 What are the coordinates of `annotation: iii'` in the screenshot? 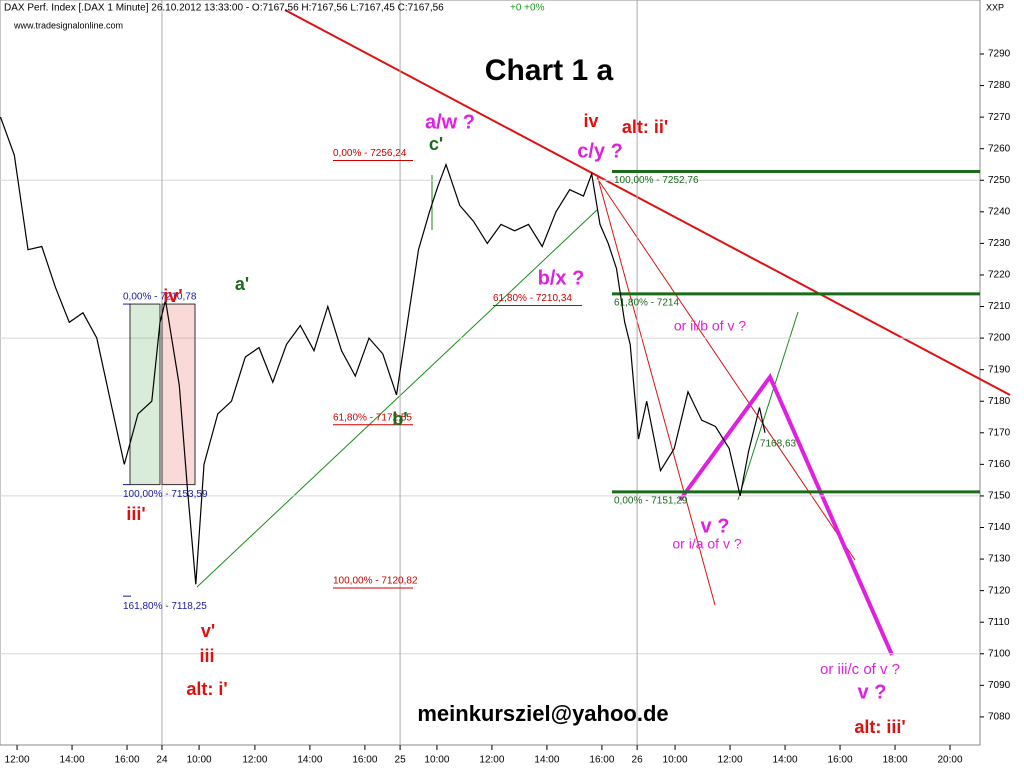 It's located at (135, 514).